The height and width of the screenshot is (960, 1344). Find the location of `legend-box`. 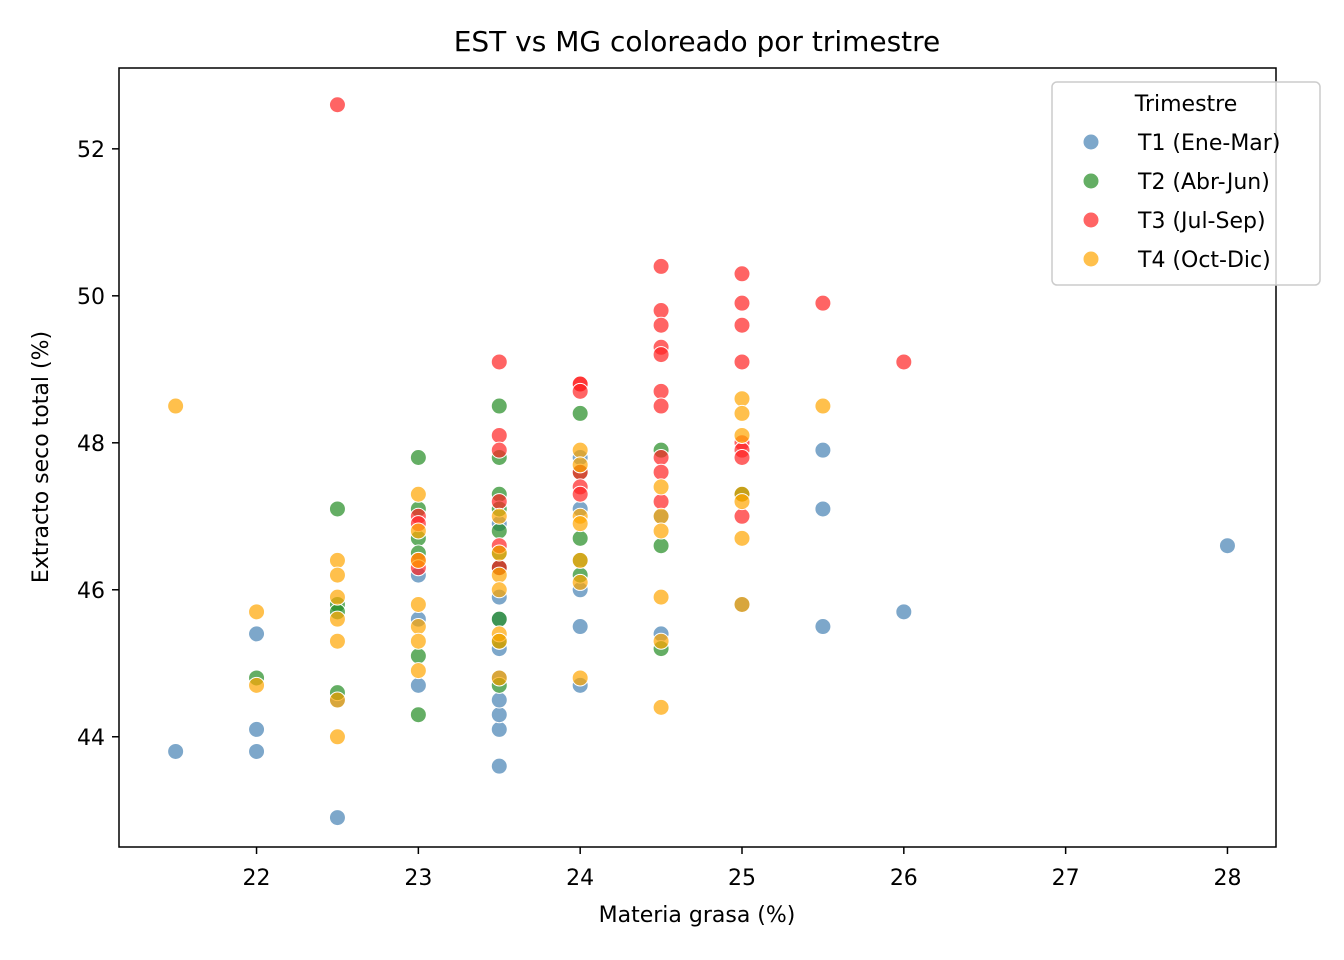

legend-box is located at coordinates (1186, 183).